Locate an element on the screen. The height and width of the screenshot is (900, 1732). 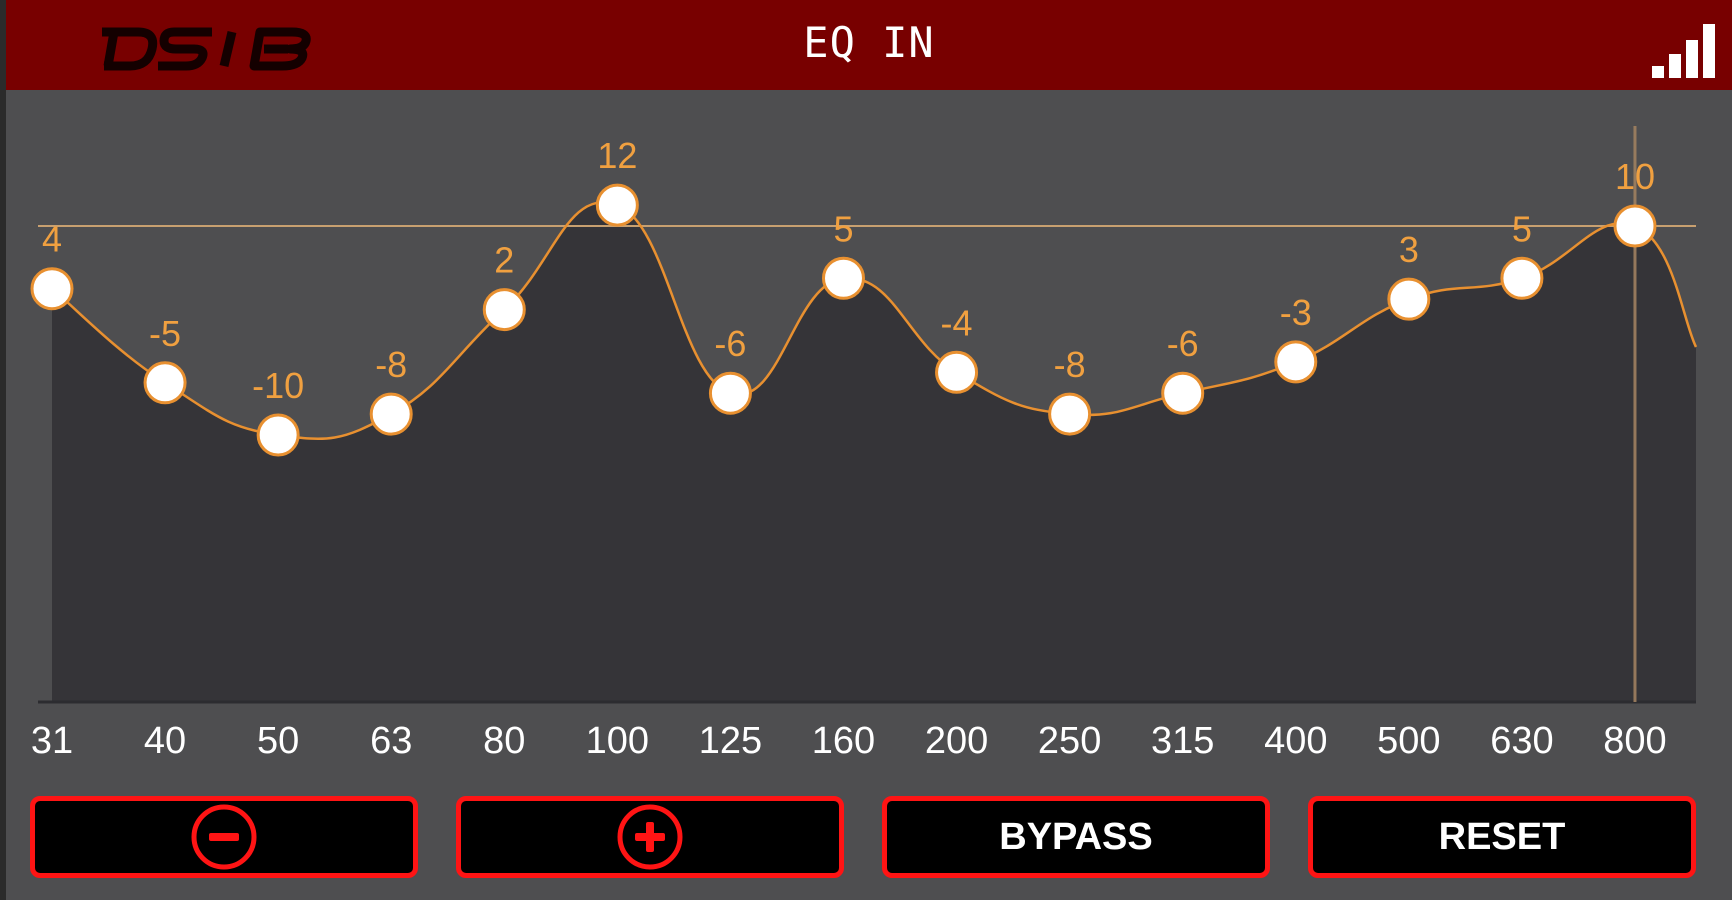
plus-circle-icon is located at coordinates (650, 837).